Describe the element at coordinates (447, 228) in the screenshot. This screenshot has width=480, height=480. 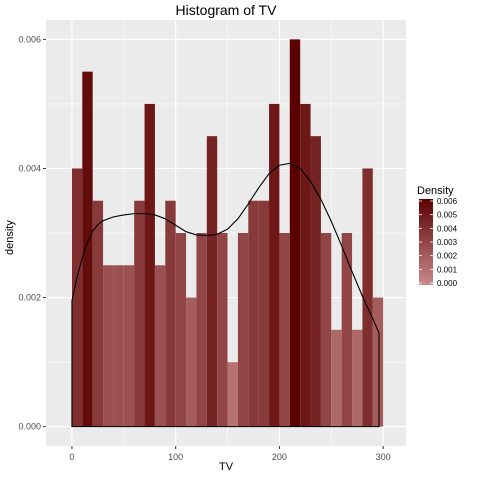
I see `legend-label: 0.004` at that location.